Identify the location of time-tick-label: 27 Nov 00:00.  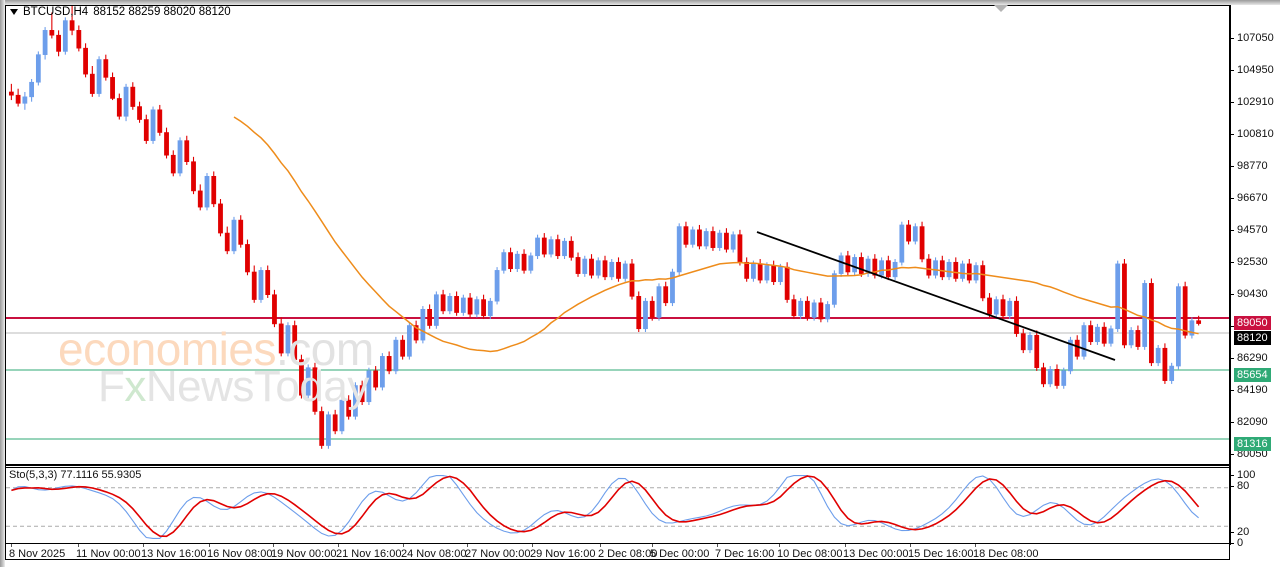
(498, 554).